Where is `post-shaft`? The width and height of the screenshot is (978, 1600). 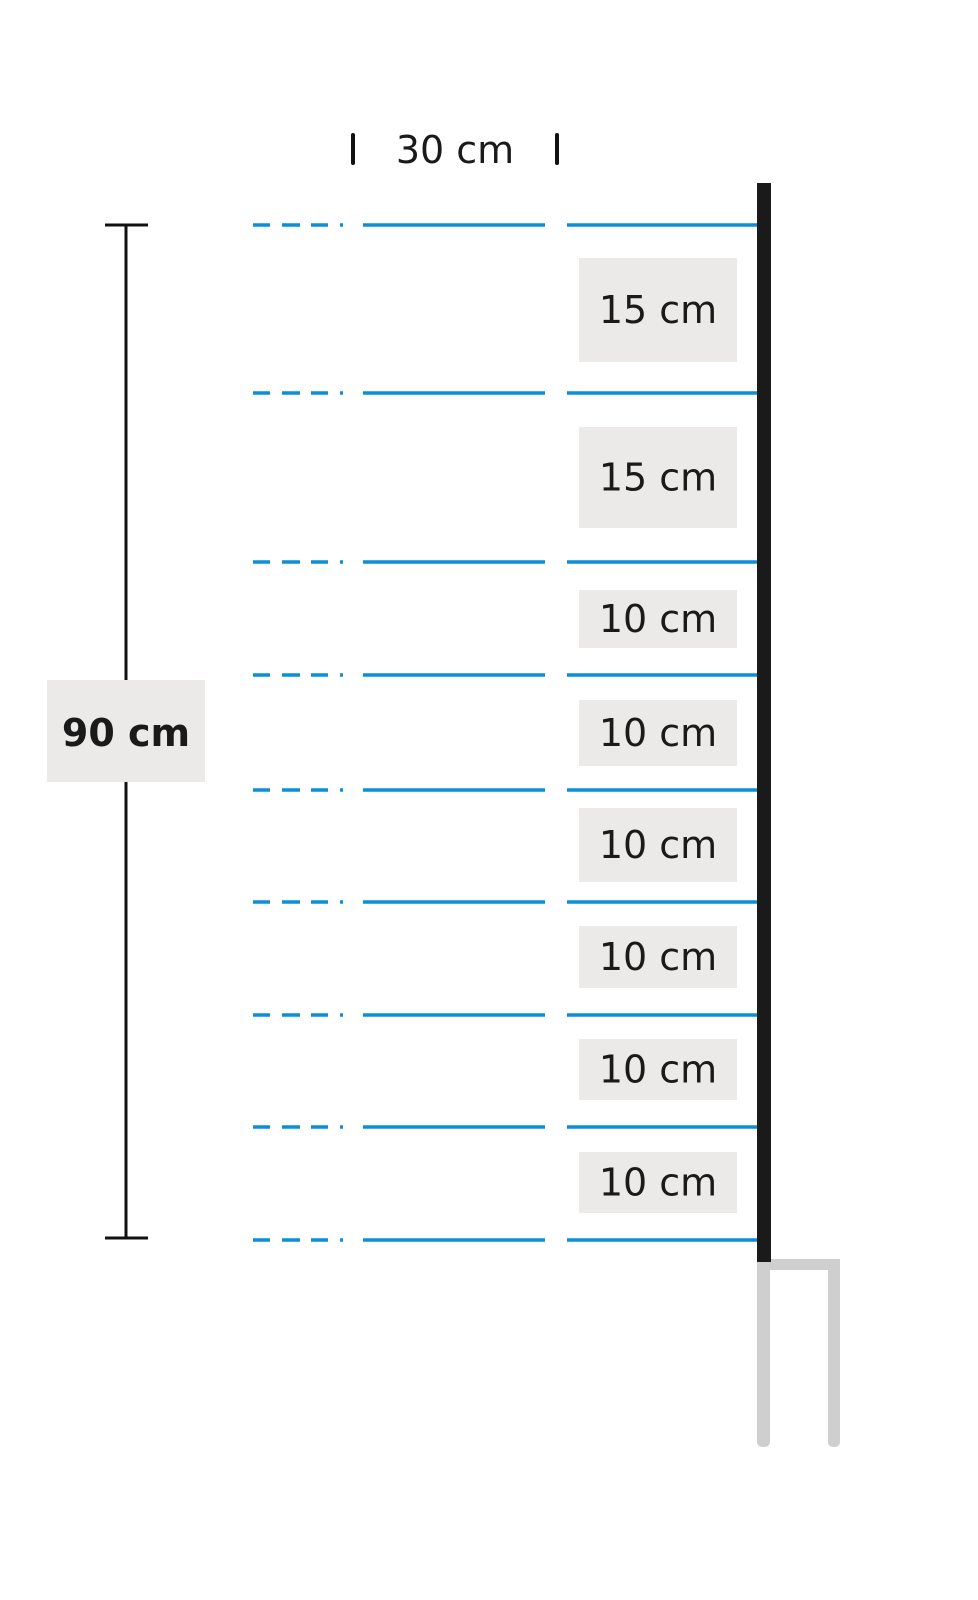 post-shaft is located at coordinates (764, 722).